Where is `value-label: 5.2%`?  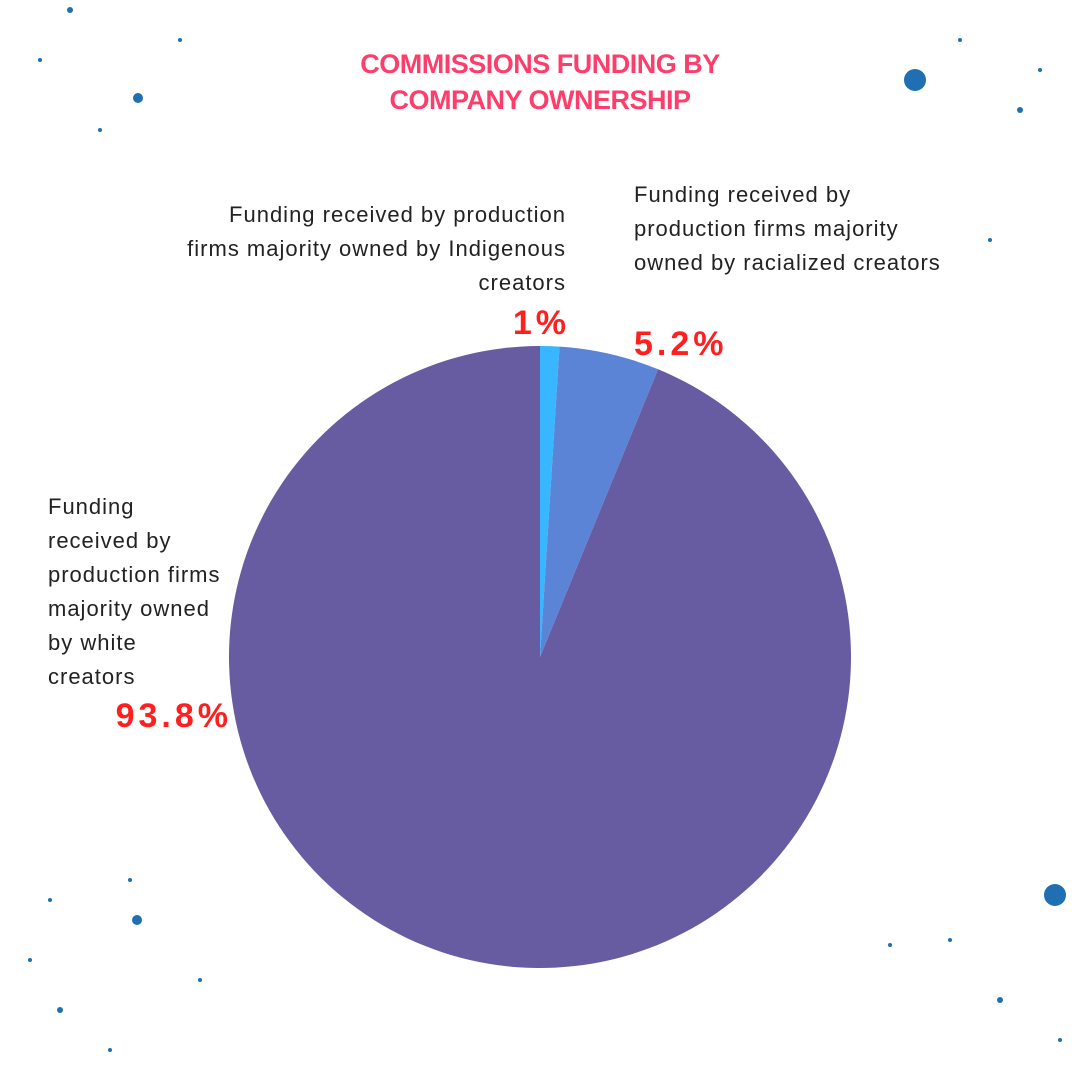
value-label: 5.2% is located at coordinates (681, 344).